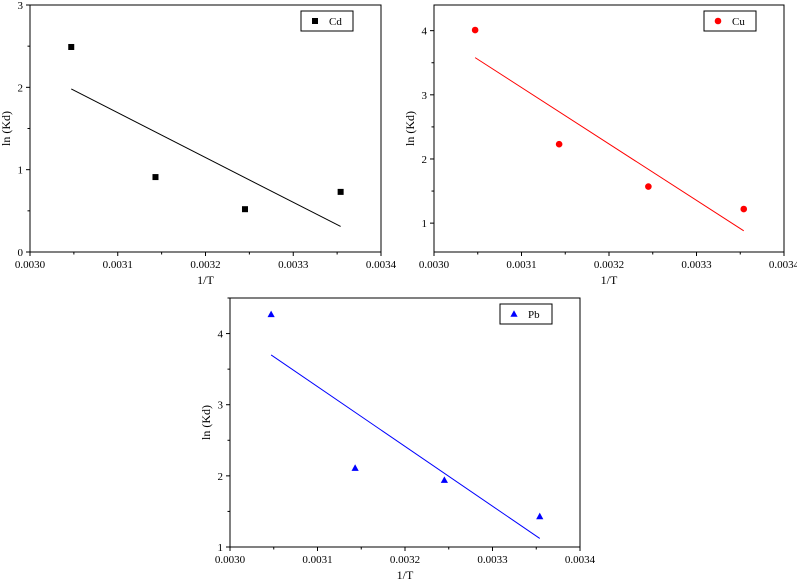  Describe the element at coordinates (718, 21) in the screenshot. I see `legend-marker-cu` at that location.